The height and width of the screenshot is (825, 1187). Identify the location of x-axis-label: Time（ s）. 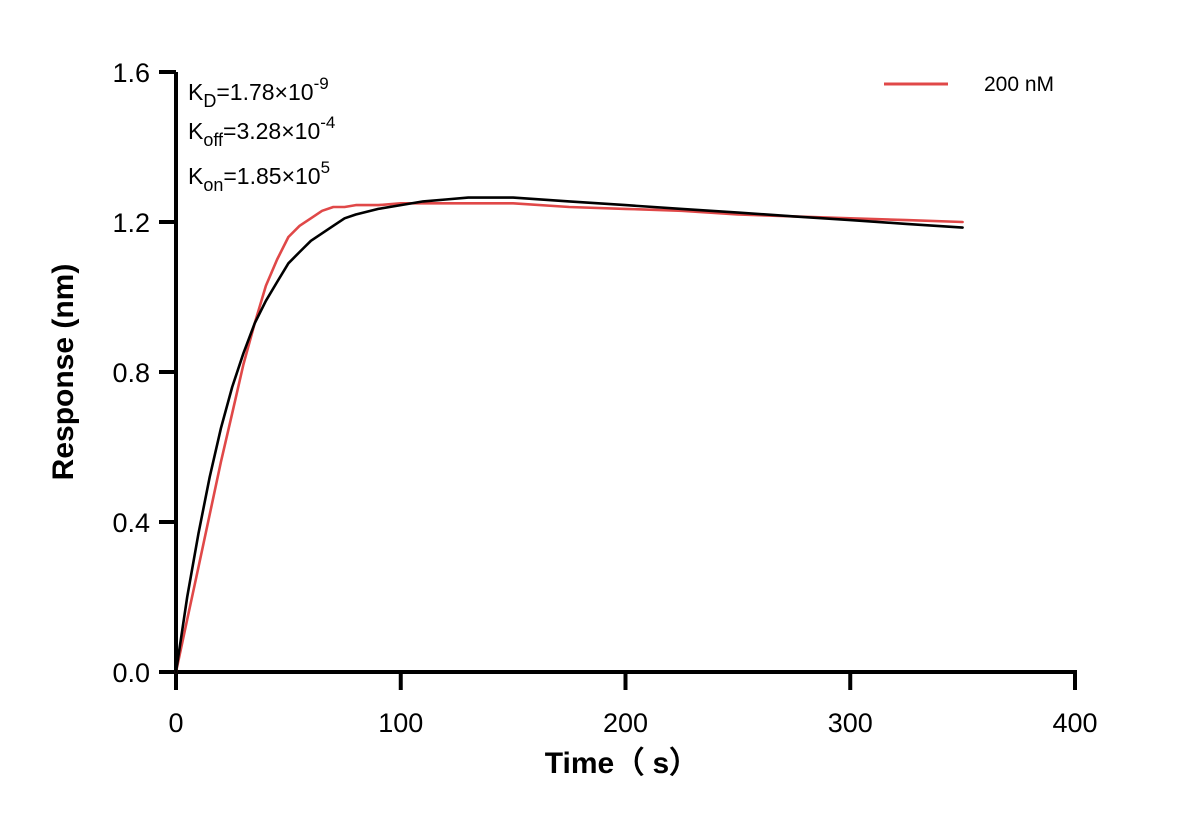
(622, 763).